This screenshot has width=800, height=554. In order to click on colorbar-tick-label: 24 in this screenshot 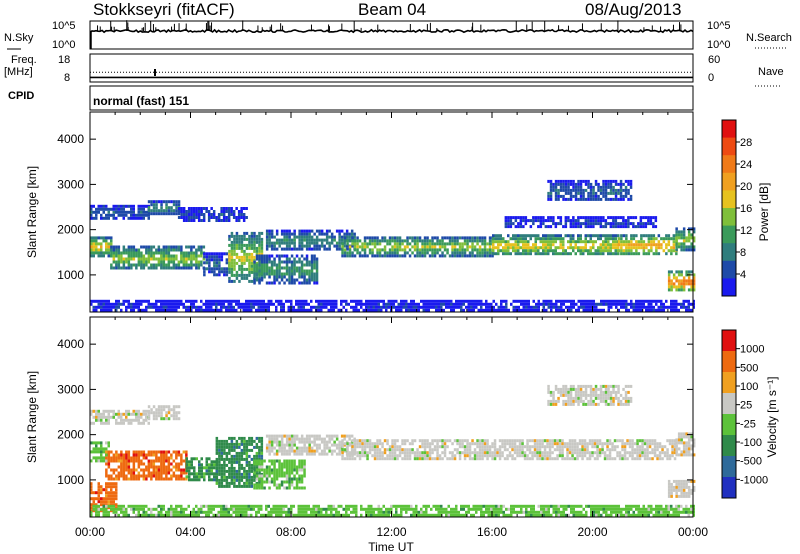, I will do `click(746, 165)`.